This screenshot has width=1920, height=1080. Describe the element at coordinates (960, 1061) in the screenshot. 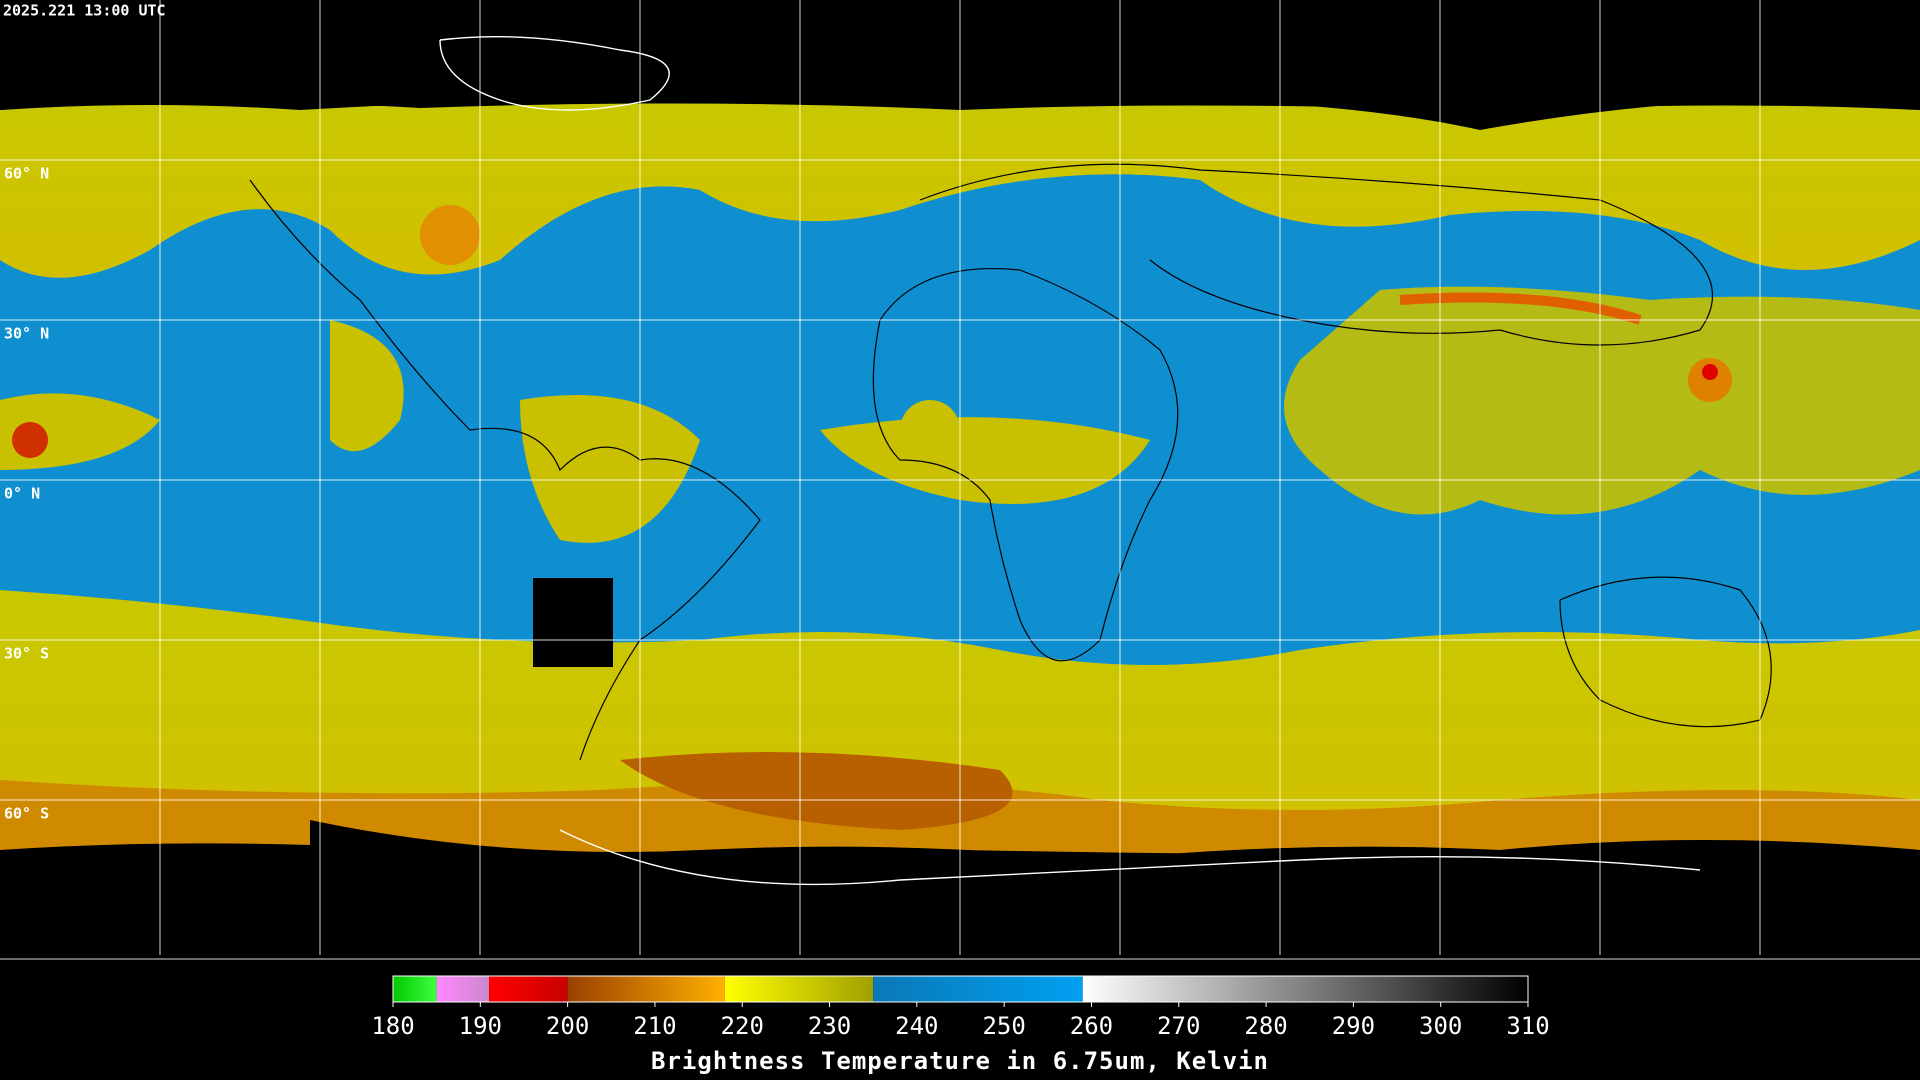

I see `colorbar-title: Brightness Temperature in 6.75um, Kelvin` at that location.